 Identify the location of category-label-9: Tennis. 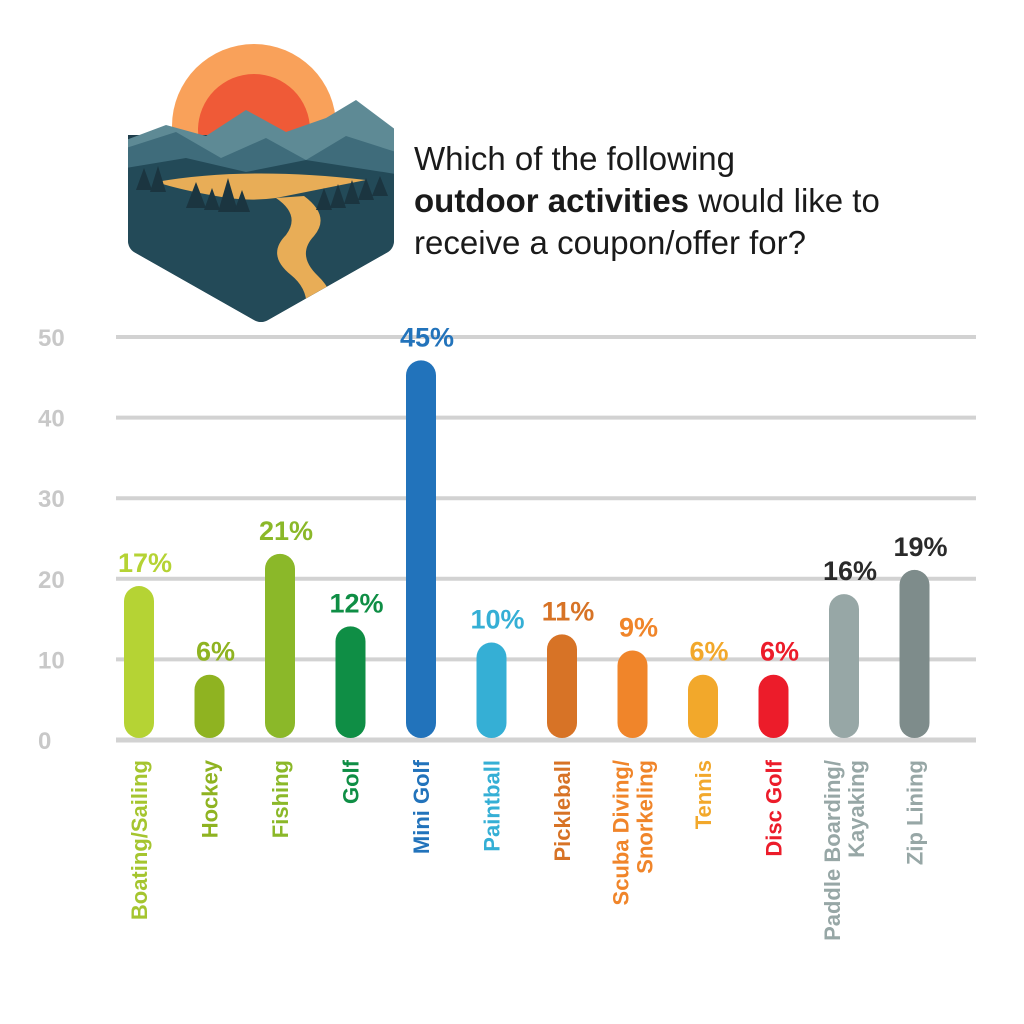
(703, 794).